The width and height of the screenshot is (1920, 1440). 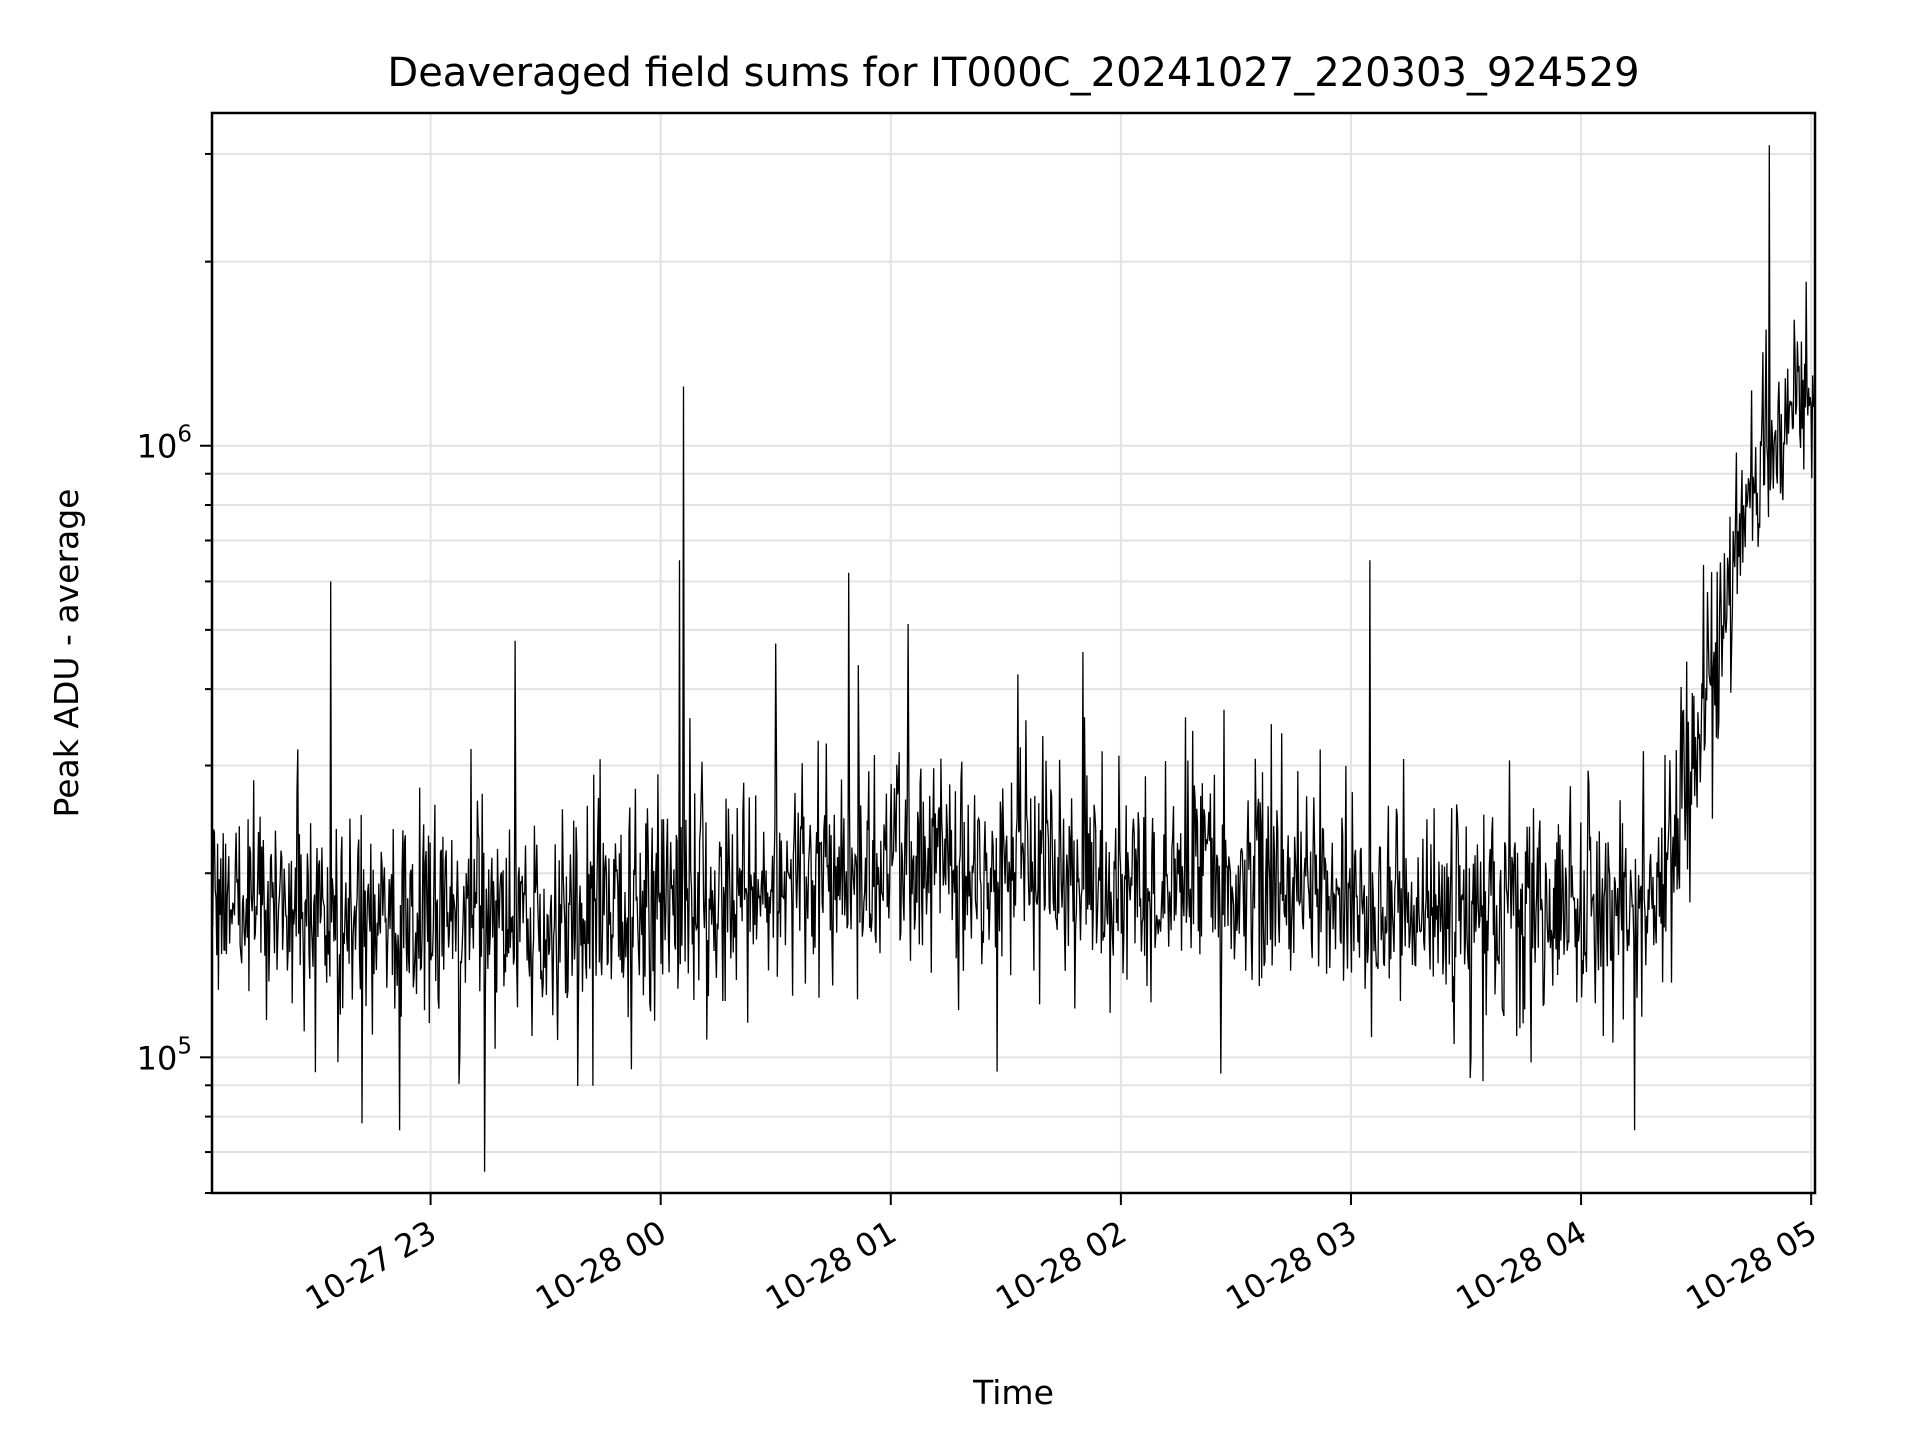 I want to click on x-tick-label: 10-28 02, so click(x=1061, y=1265).